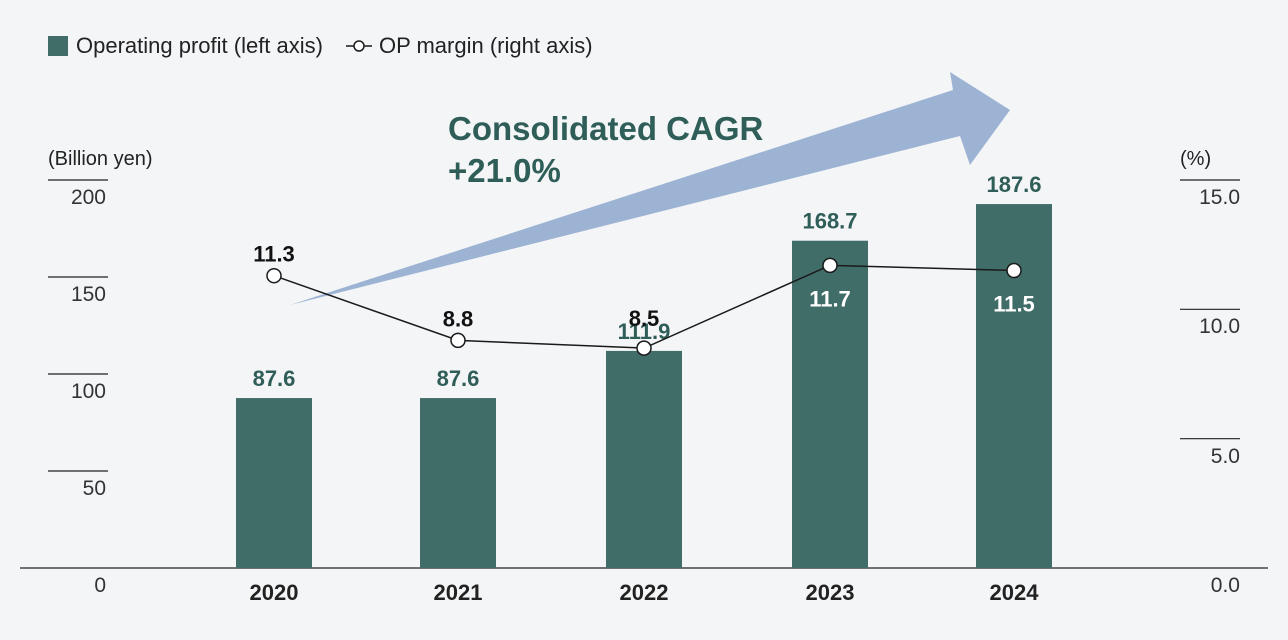 Image resolution: width=1288 pixels, height=640 pixels. Describe the element at coordinates (829, 221) in the screenshot. I see `bar-value-label: 168.7` at that location.